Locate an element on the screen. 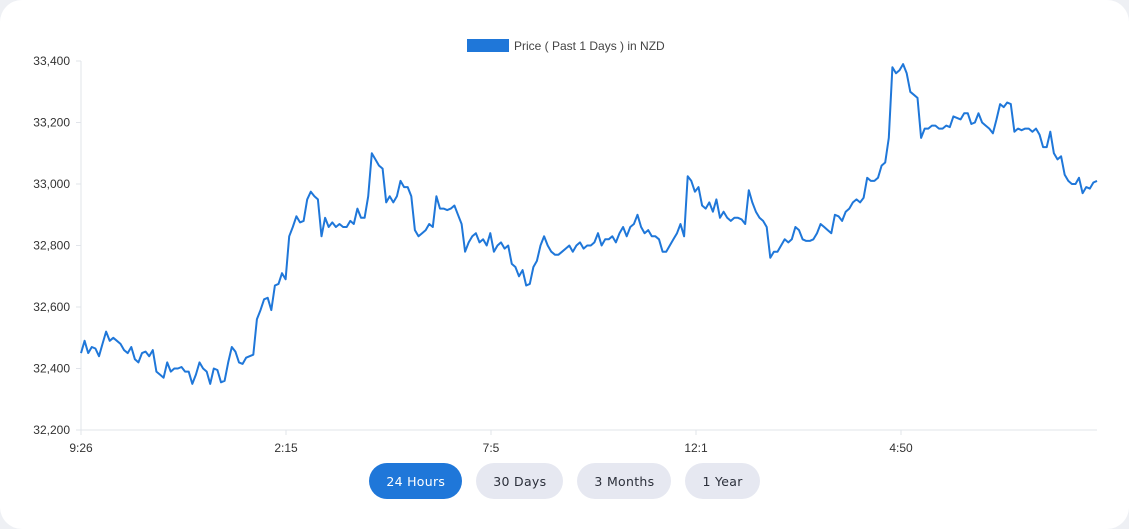  range-button-30-days: 30 Days is located at coordinates (520, 481).